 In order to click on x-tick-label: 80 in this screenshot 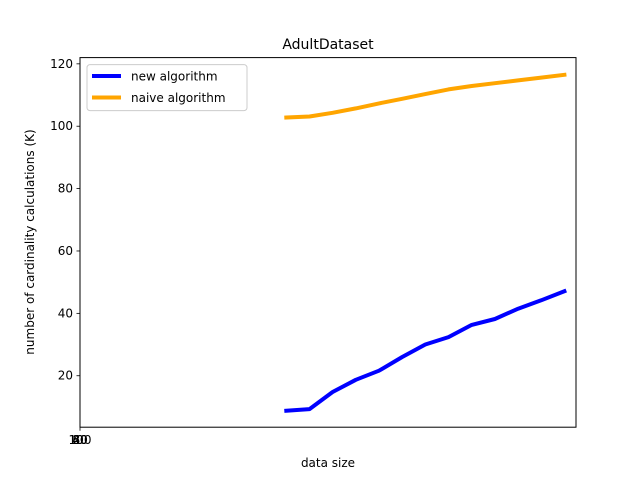, I will do `click(79, 440)`.